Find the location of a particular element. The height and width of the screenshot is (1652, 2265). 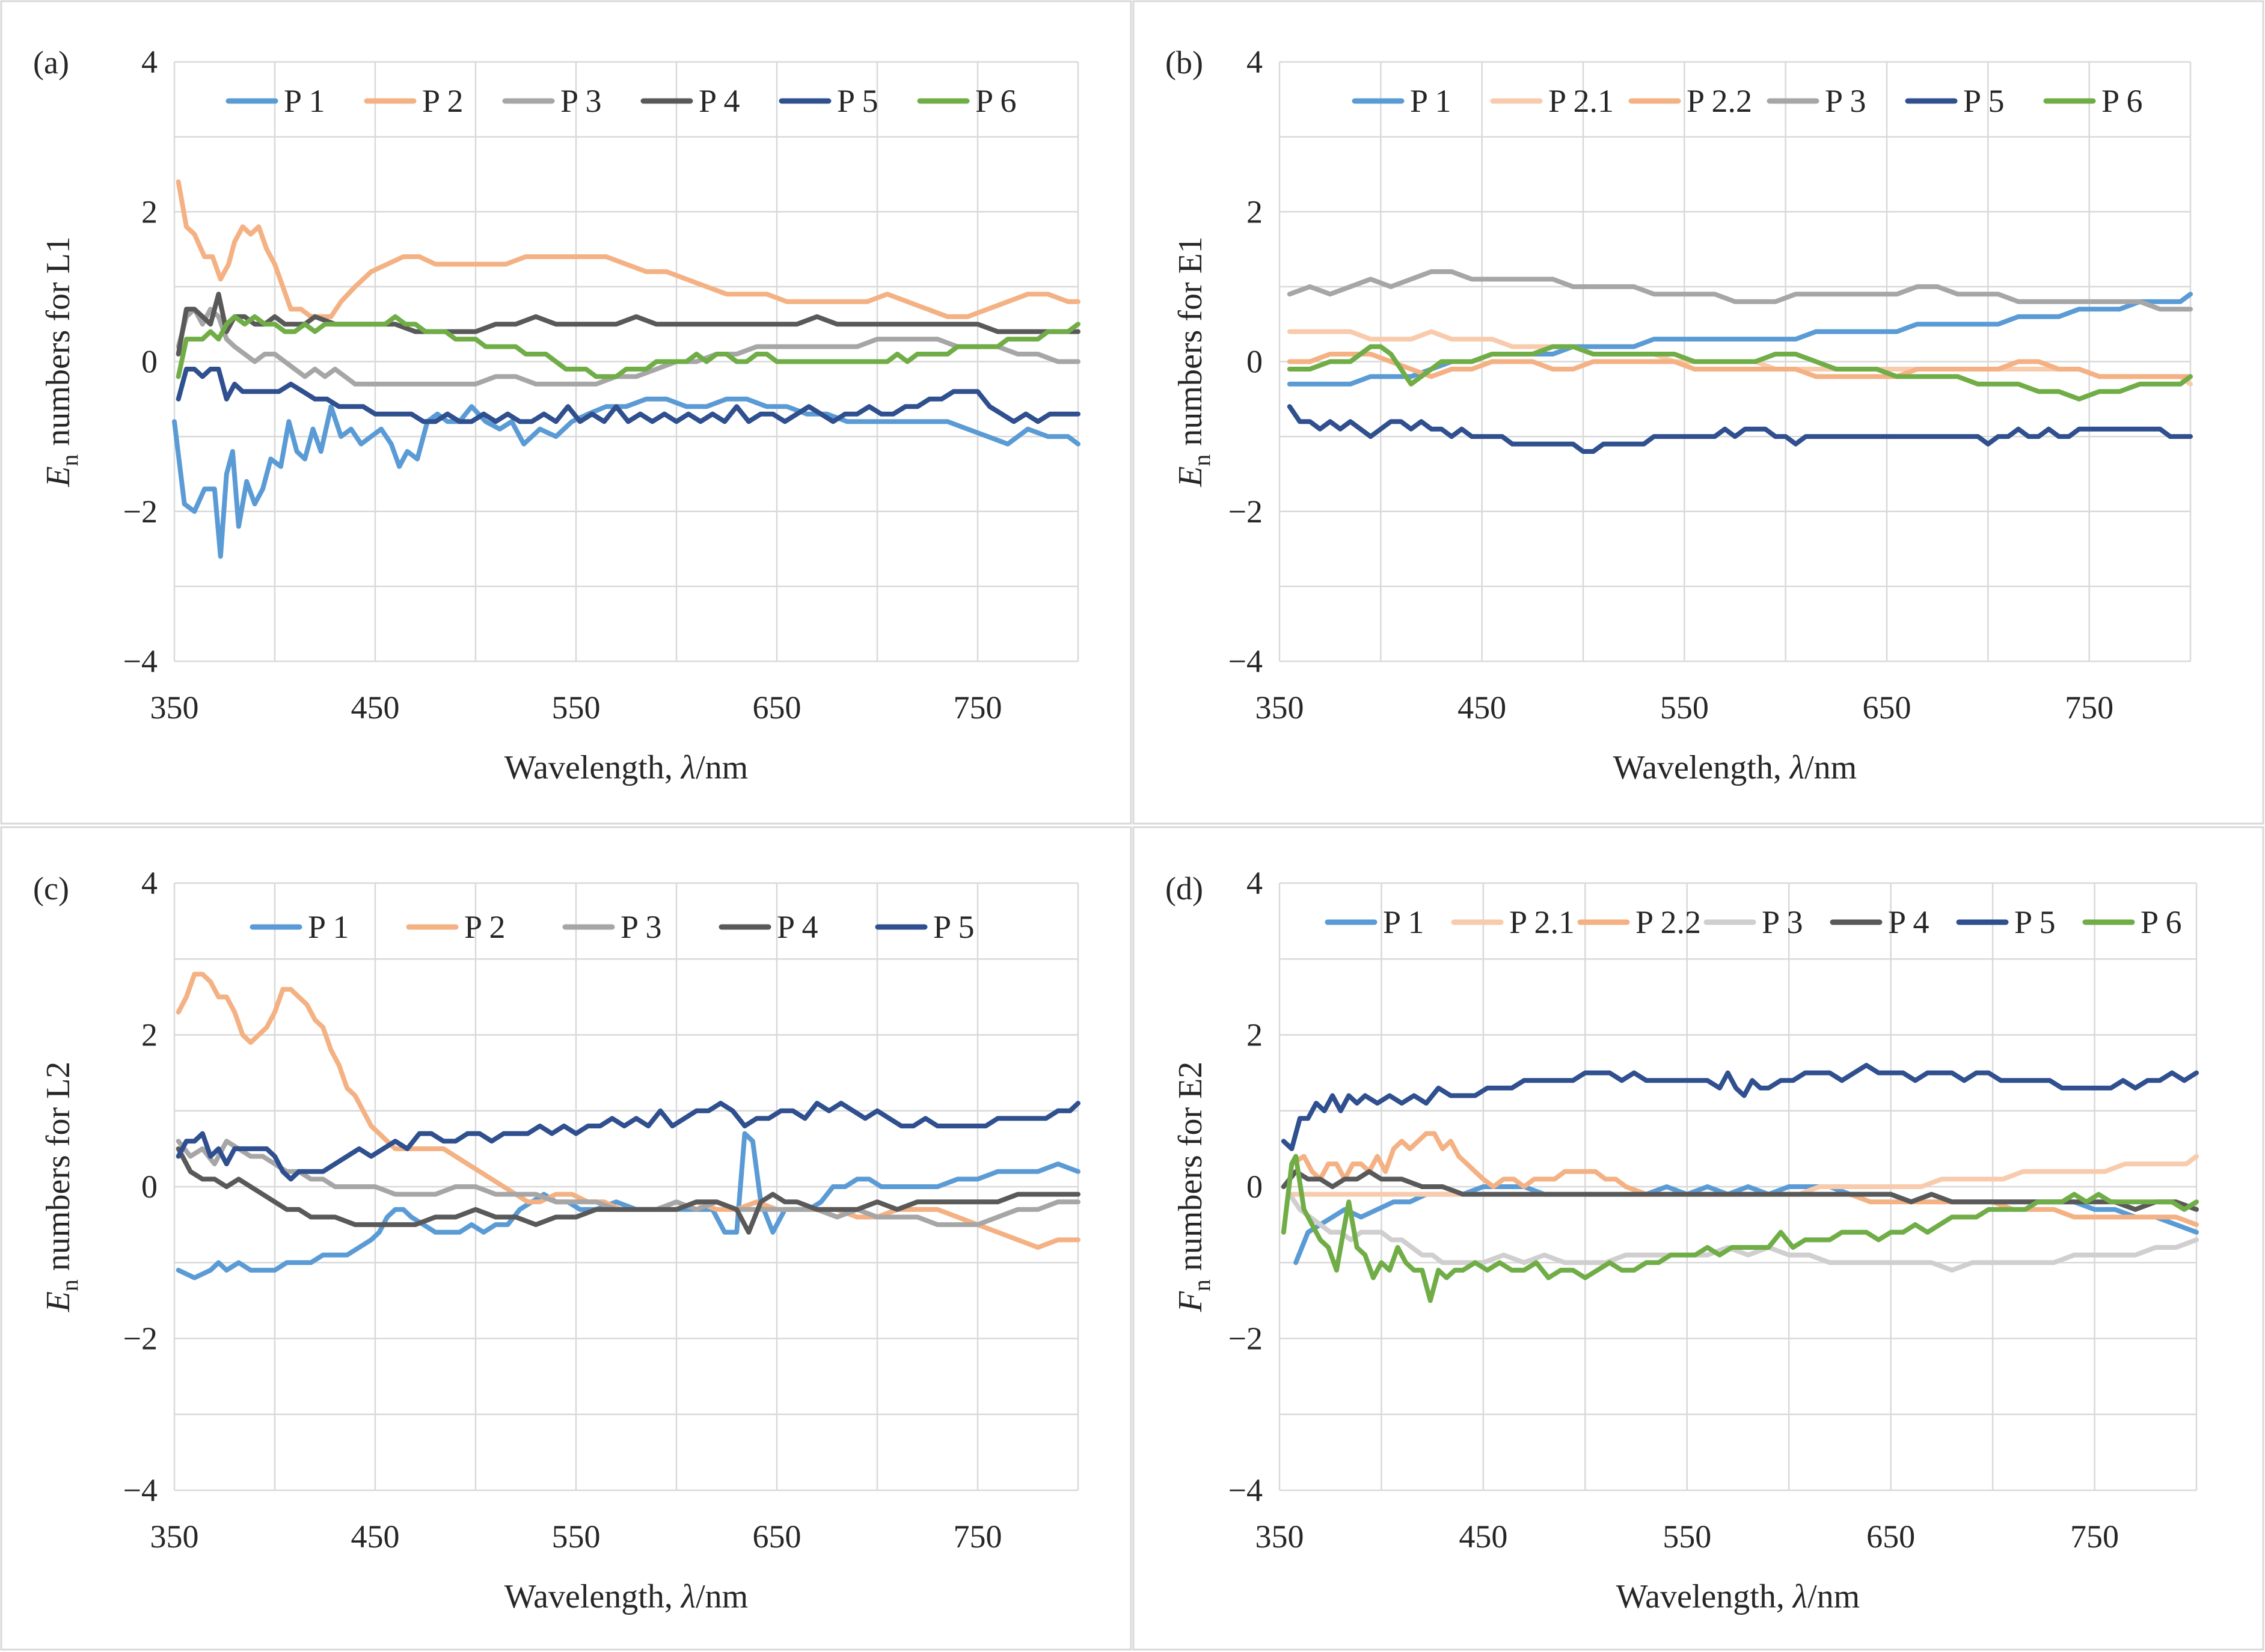

panel-label: (d) is located at coordinates (1184, 888).